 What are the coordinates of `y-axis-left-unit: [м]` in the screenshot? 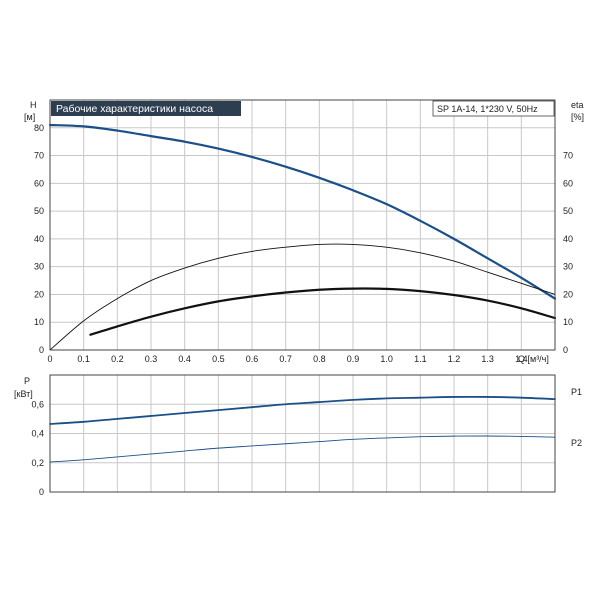 It's located at (29, 117).